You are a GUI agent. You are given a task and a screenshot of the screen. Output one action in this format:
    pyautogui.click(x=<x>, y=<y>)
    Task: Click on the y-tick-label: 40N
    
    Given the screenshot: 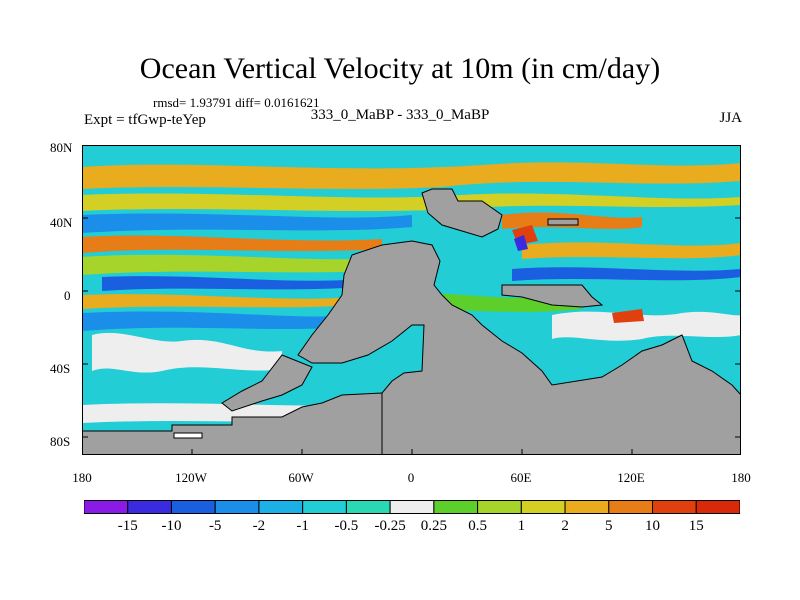 What is the action you would take?
    pyautogui.click(x=61, y=222)
    